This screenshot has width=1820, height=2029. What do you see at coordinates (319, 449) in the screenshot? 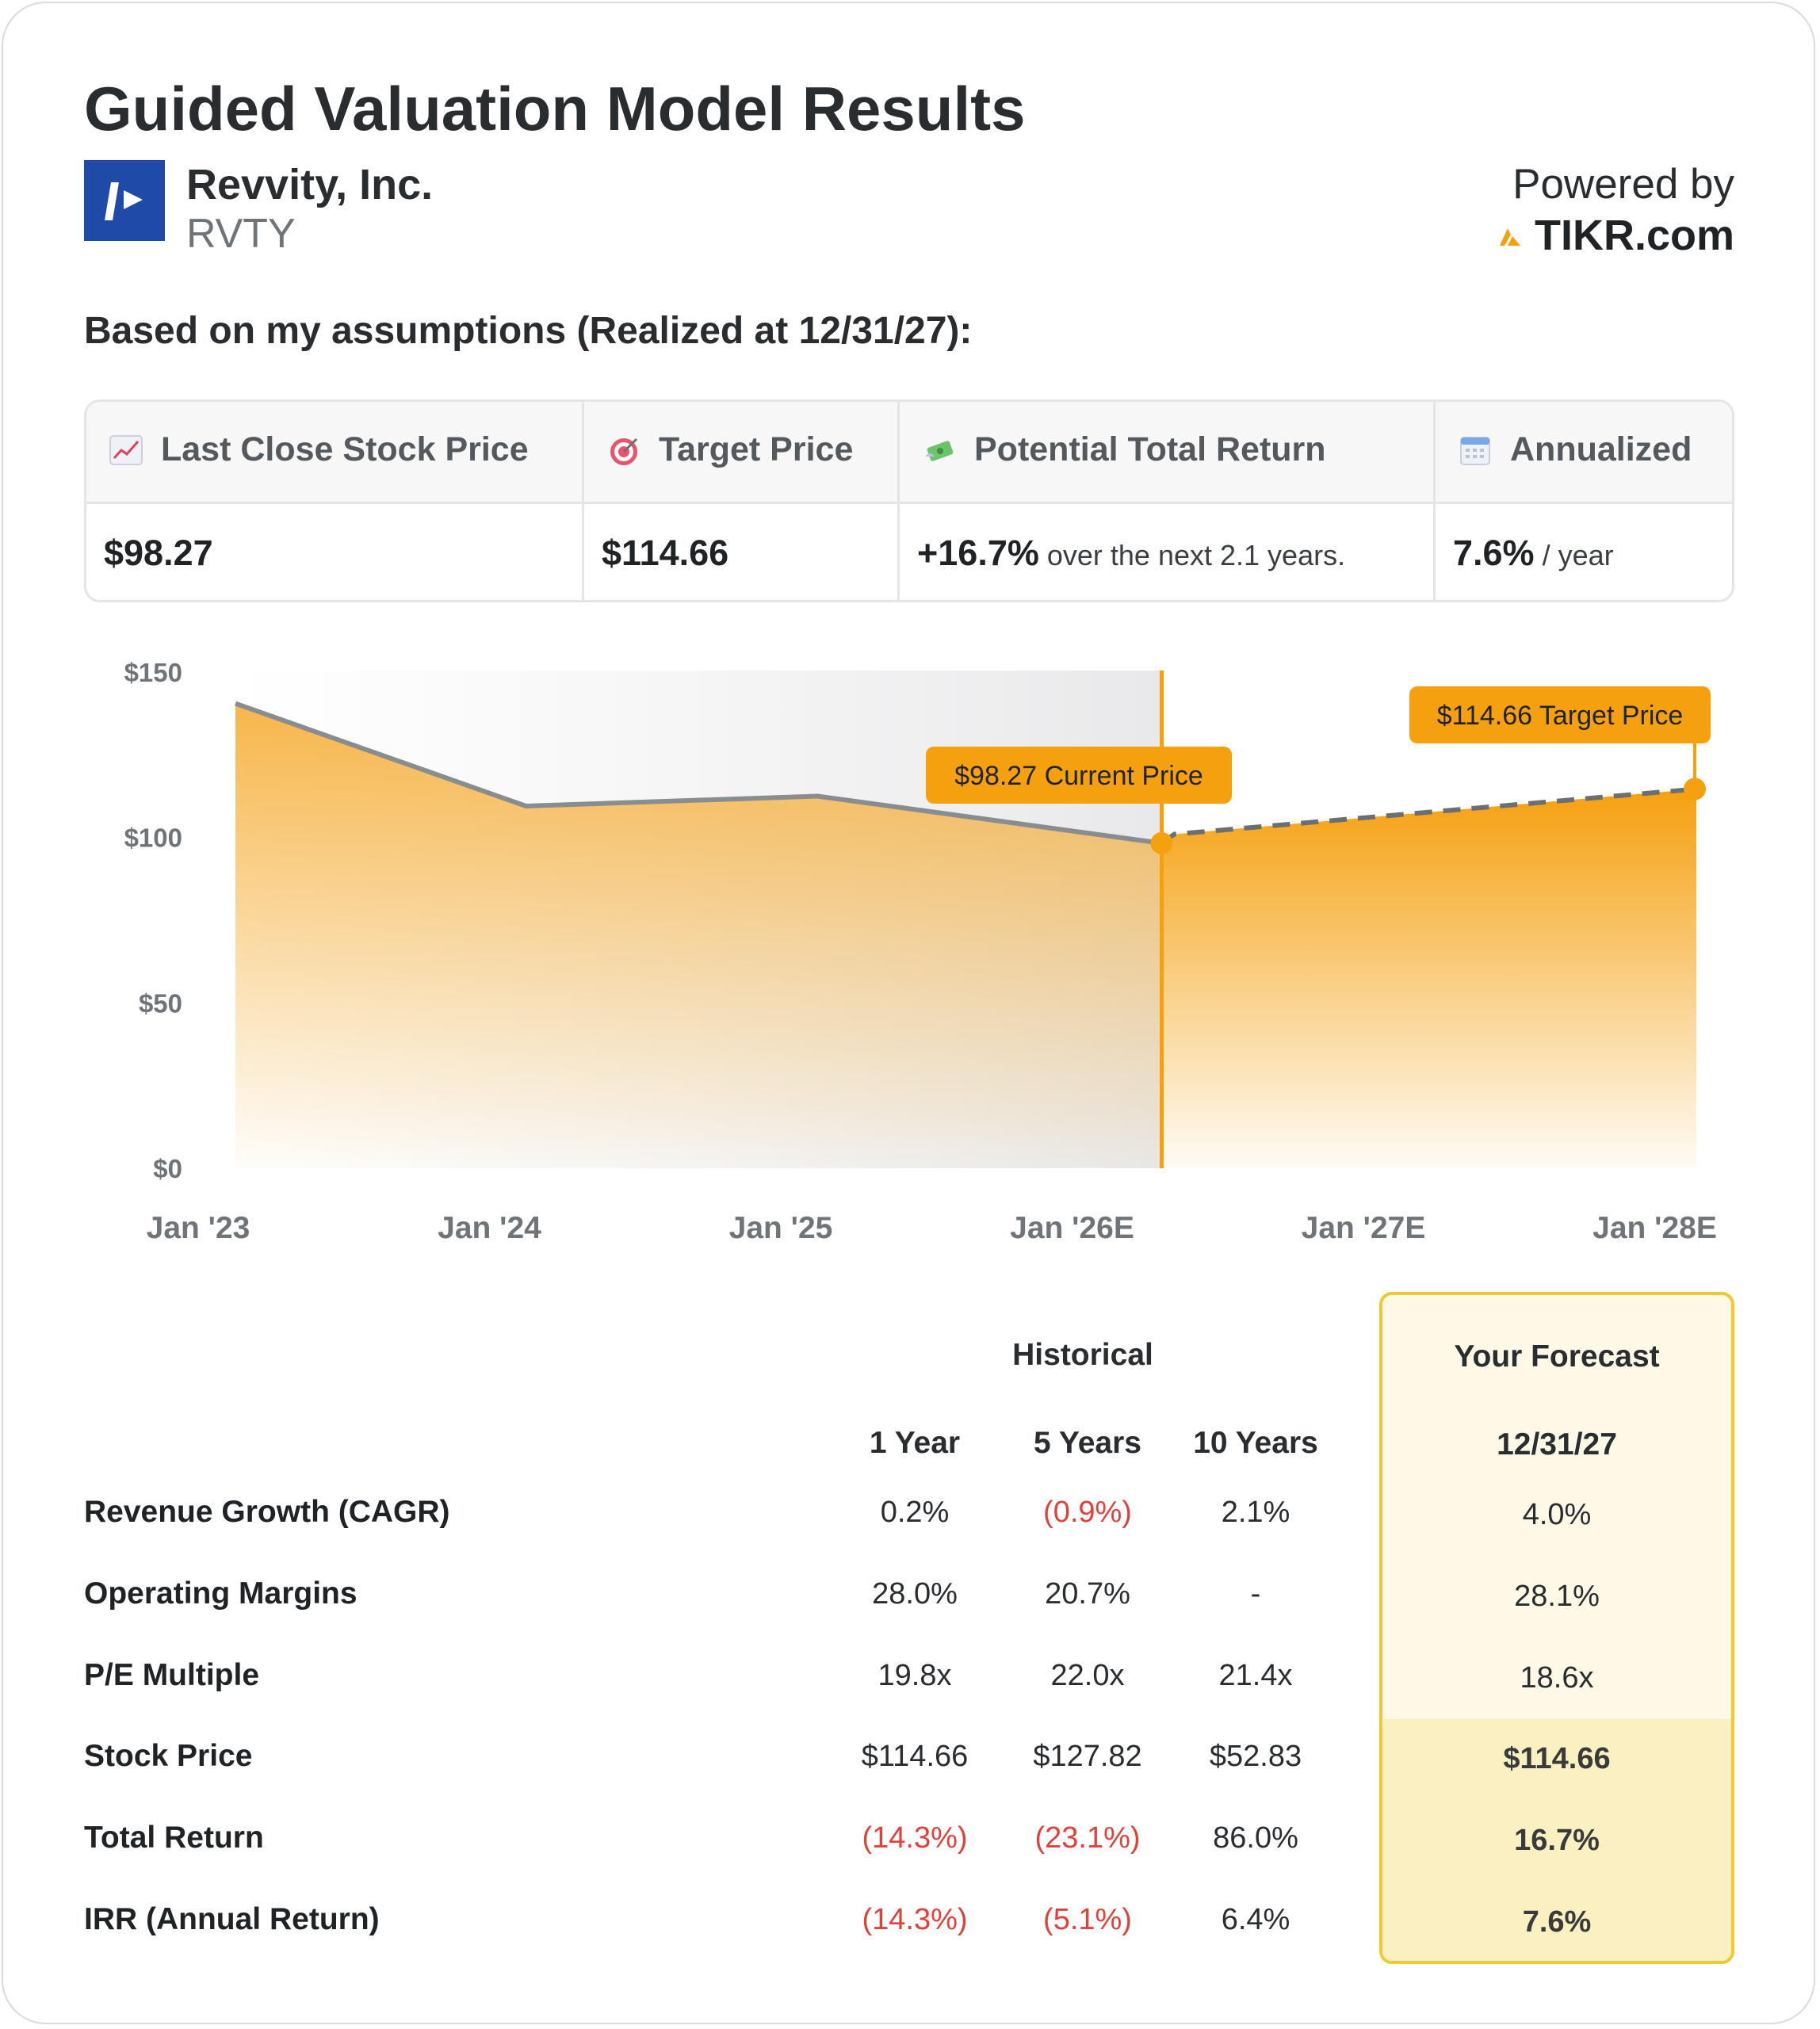
I see `stat-label: Last Close Stock Price` at bounding box center [319, 449].